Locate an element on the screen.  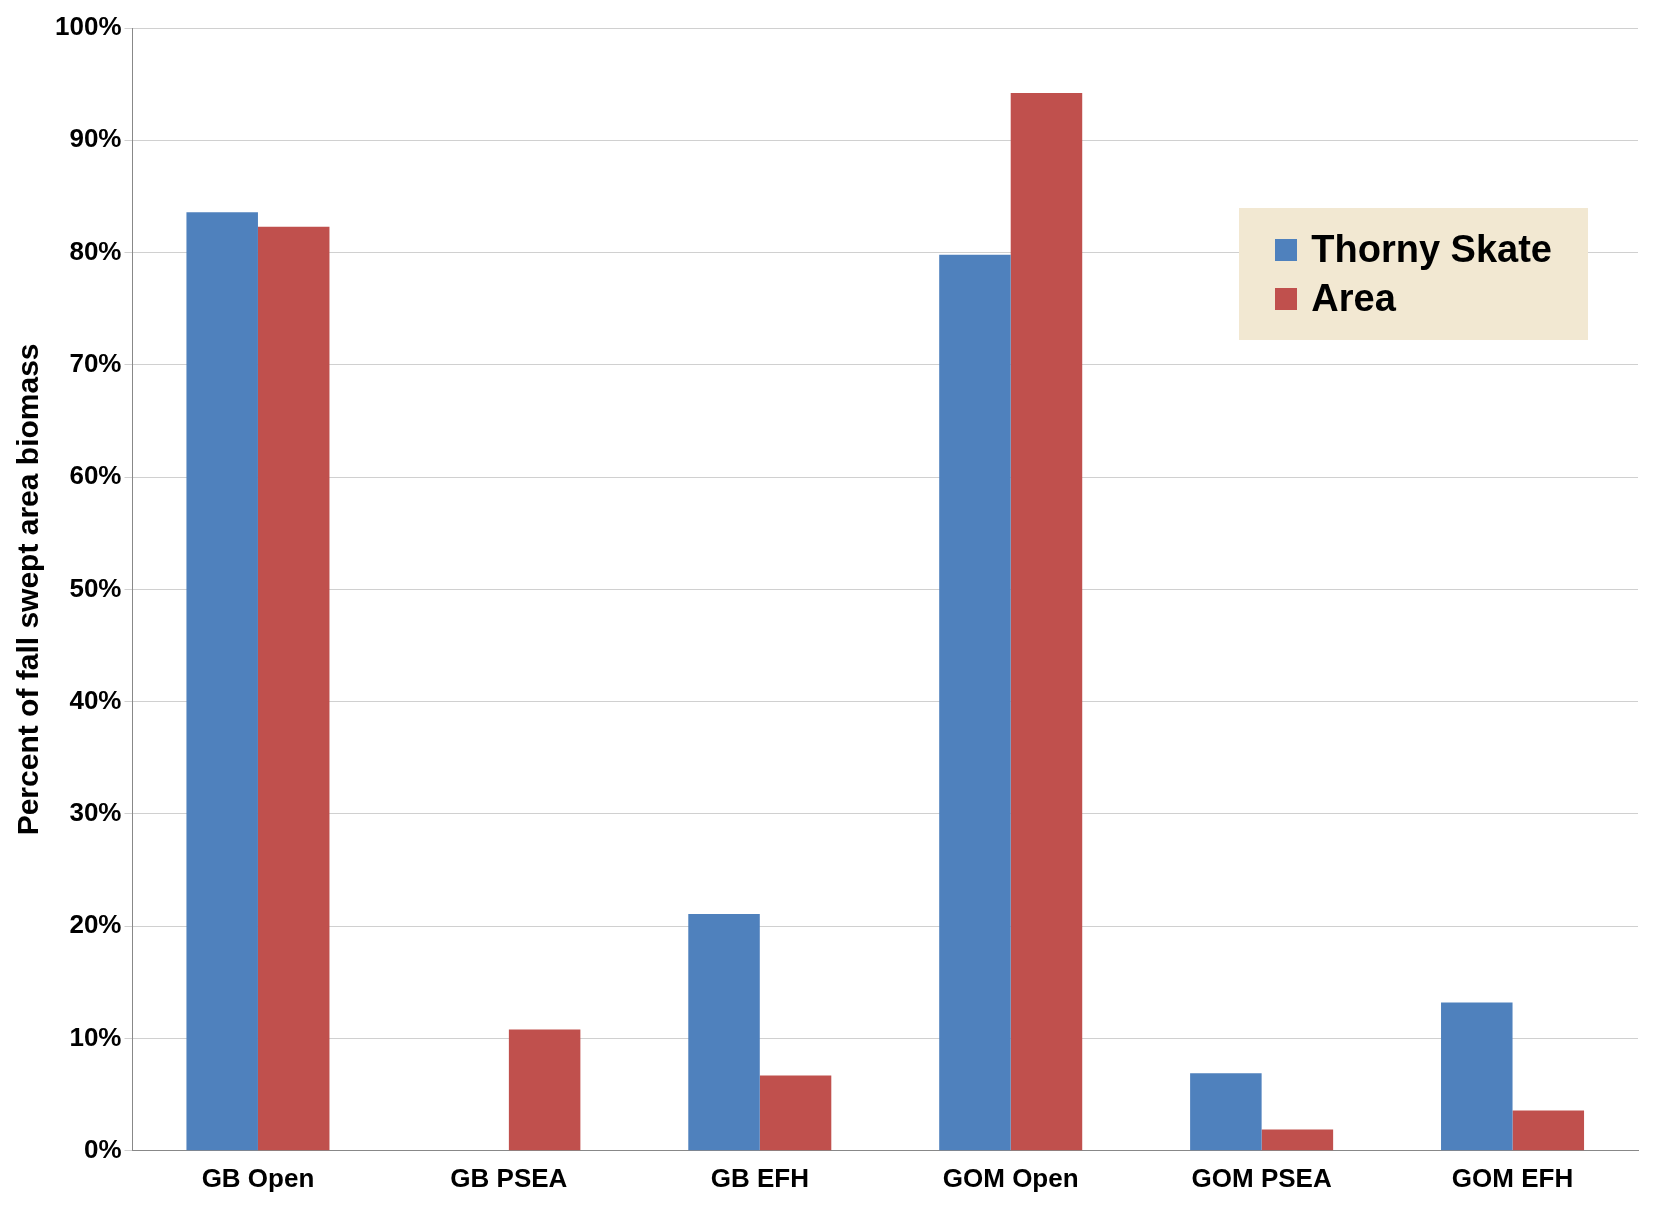
y-tick-label: 70% is located at coordinates (95, 363).